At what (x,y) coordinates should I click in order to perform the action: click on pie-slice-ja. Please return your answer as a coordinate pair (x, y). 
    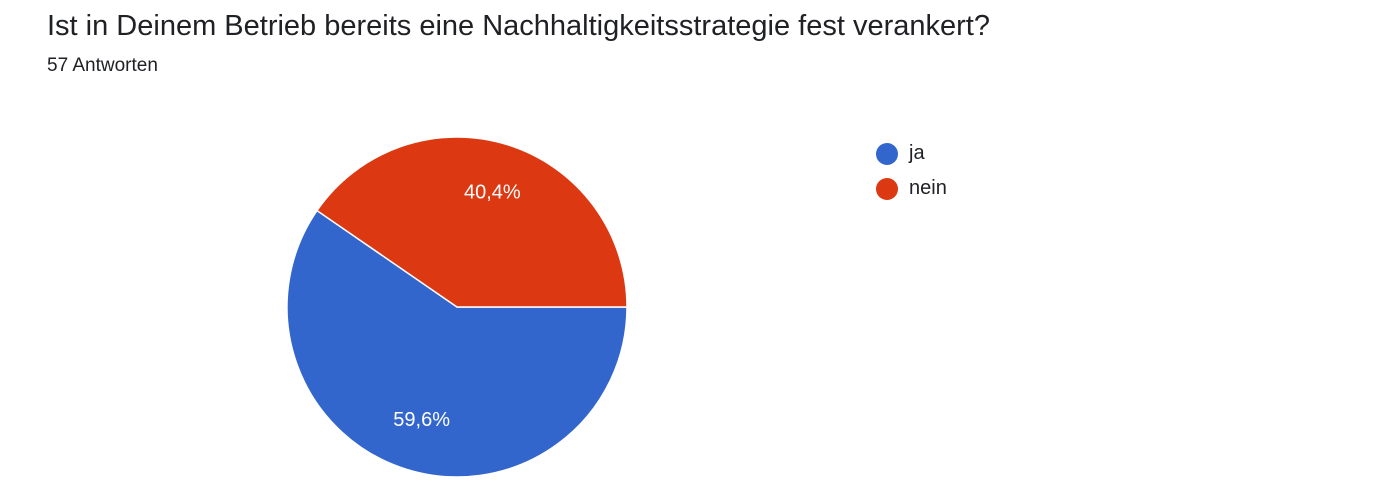
    Looking at the image, I should click on (457, 343).